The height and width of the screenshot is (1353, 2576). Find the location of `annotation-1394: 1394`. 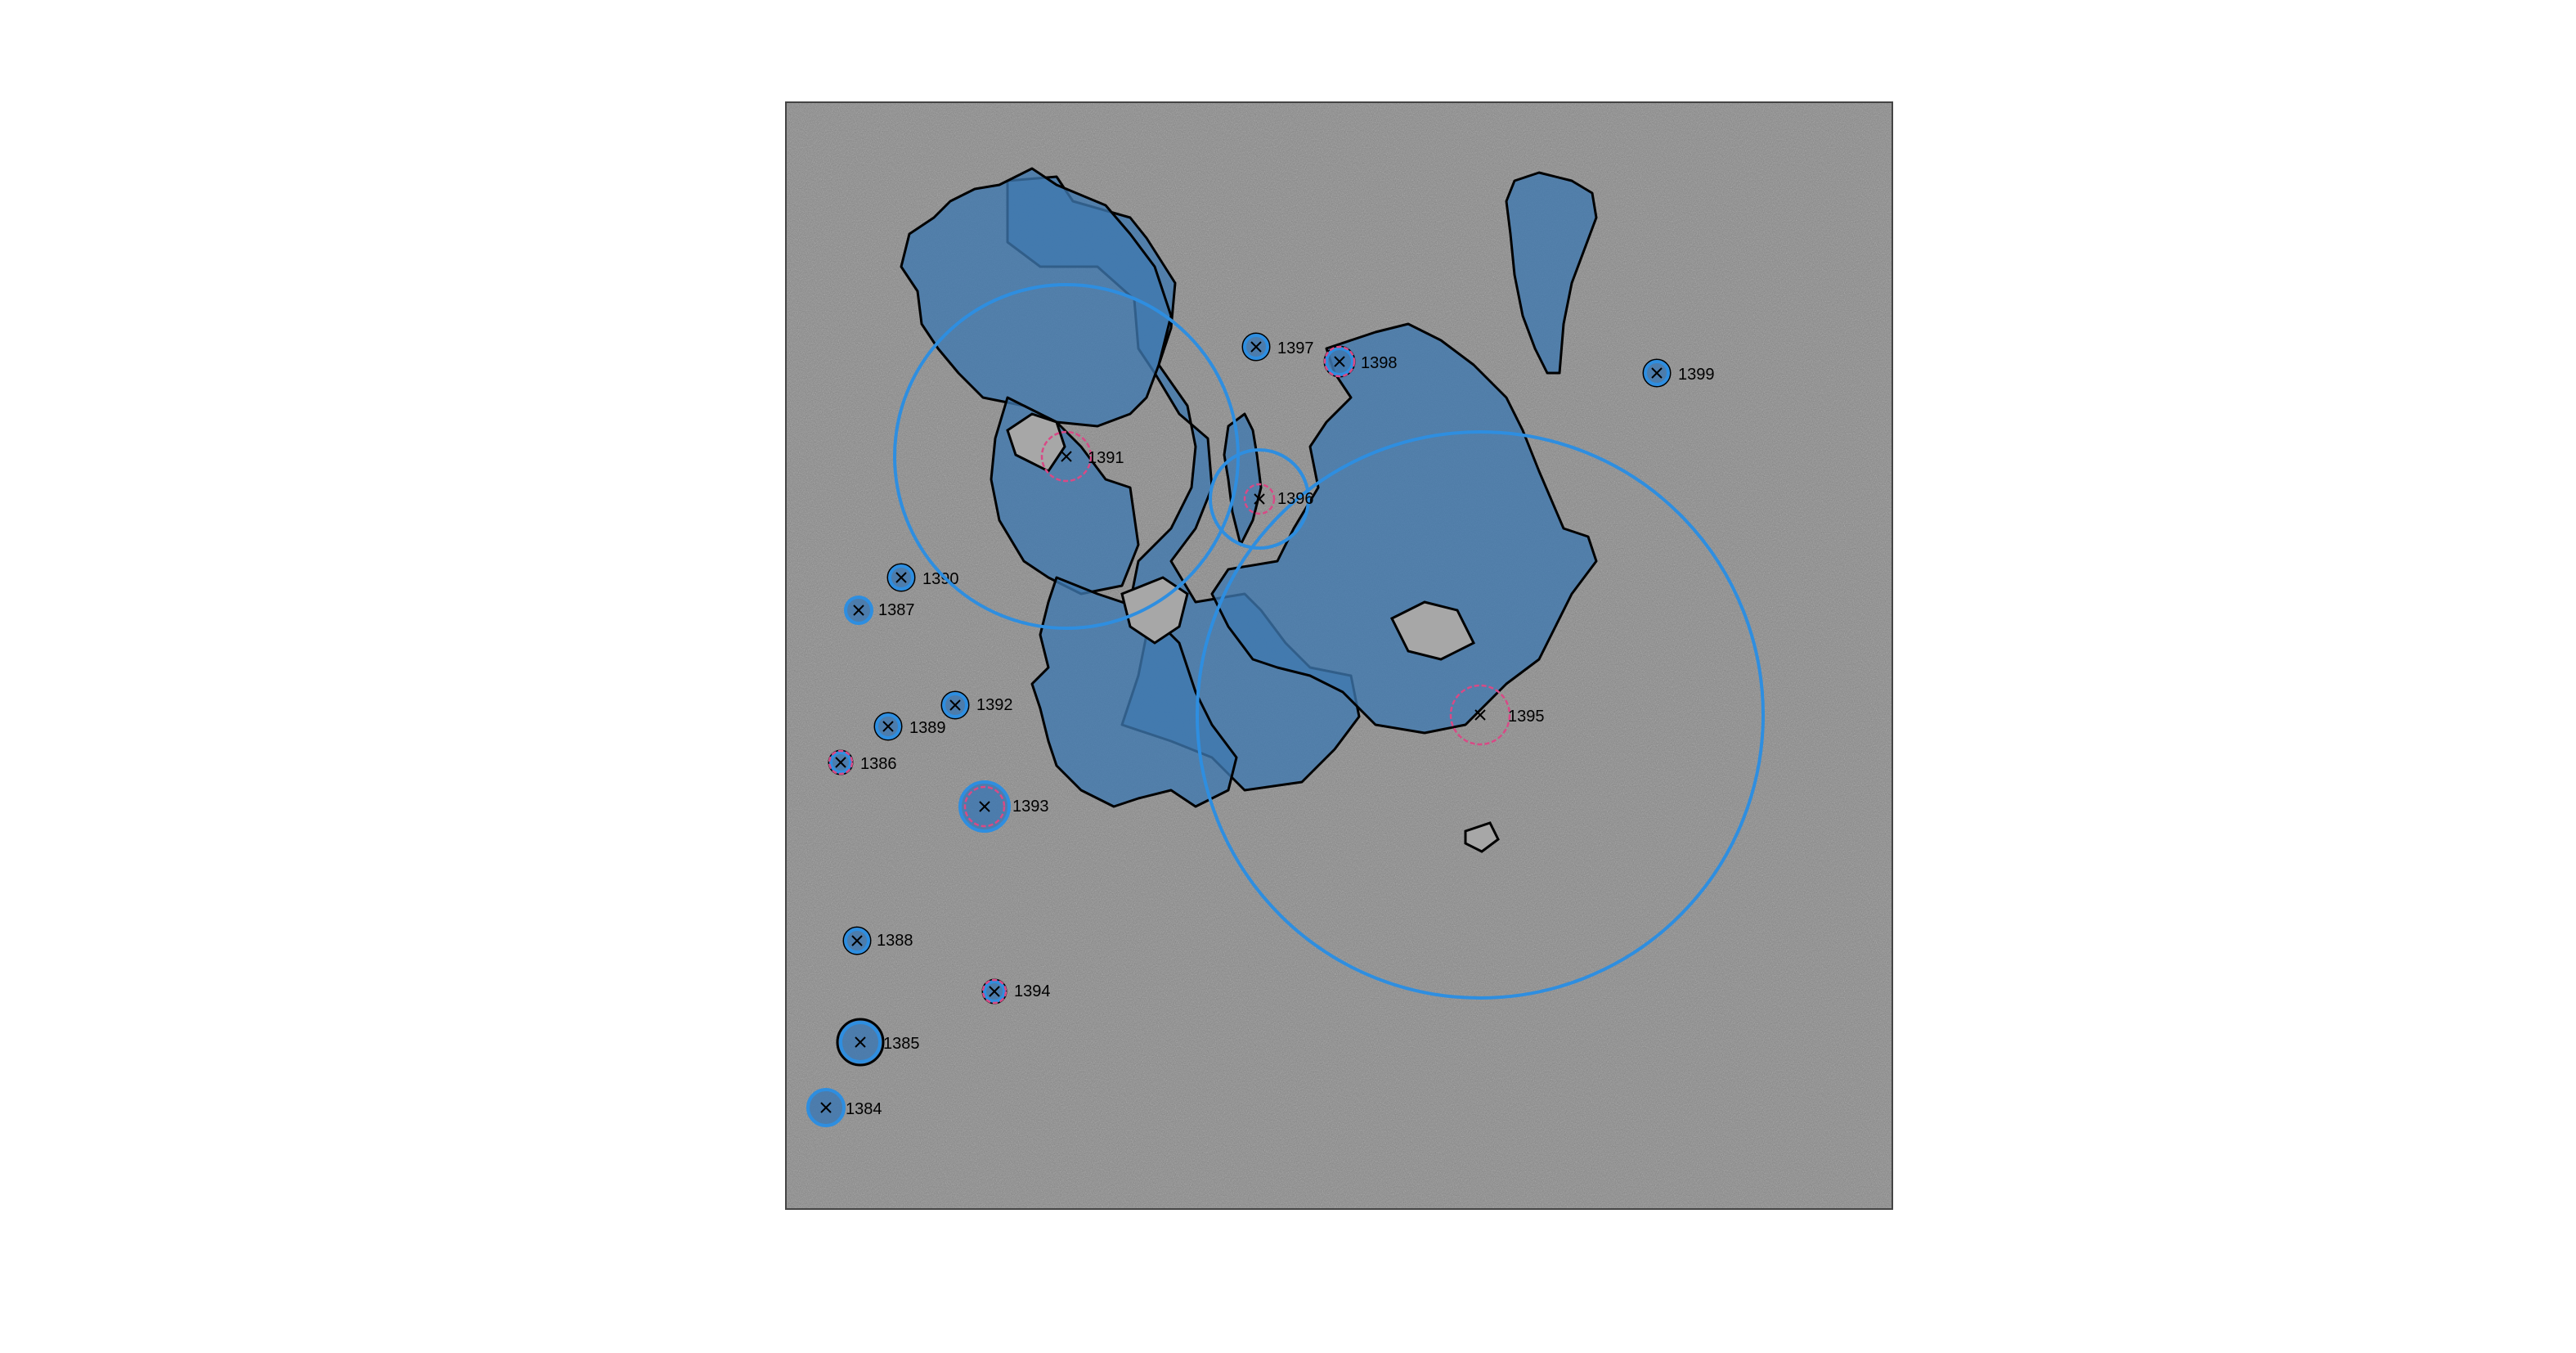

annotation-1394: 1394 is located at coordinates (1016, 991).